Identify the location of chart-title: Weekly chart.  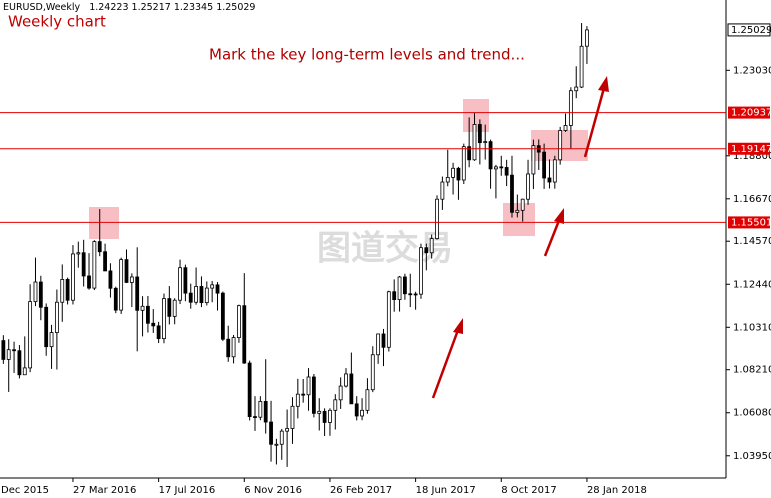
(57, 22).